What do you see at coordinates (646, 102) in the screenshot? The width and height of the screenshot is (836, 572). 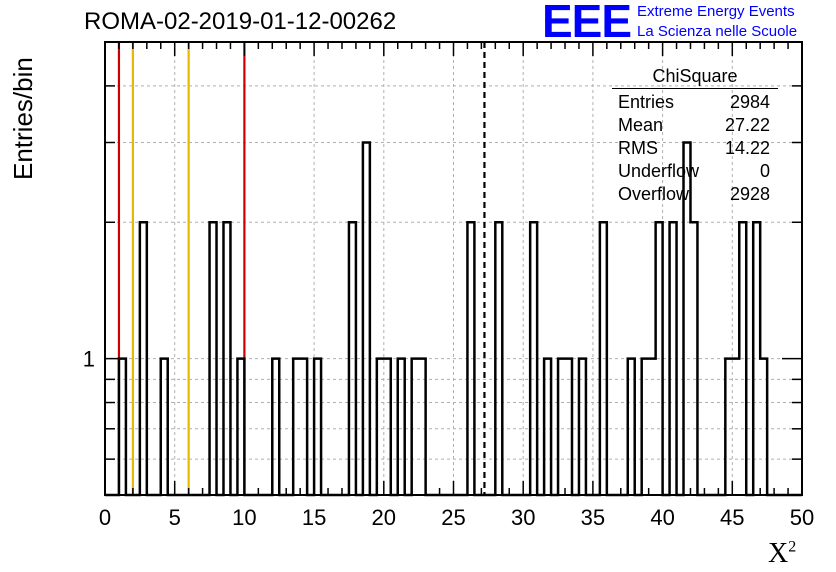 I see `stats-label: Entries` at bounding box center [646, 102].